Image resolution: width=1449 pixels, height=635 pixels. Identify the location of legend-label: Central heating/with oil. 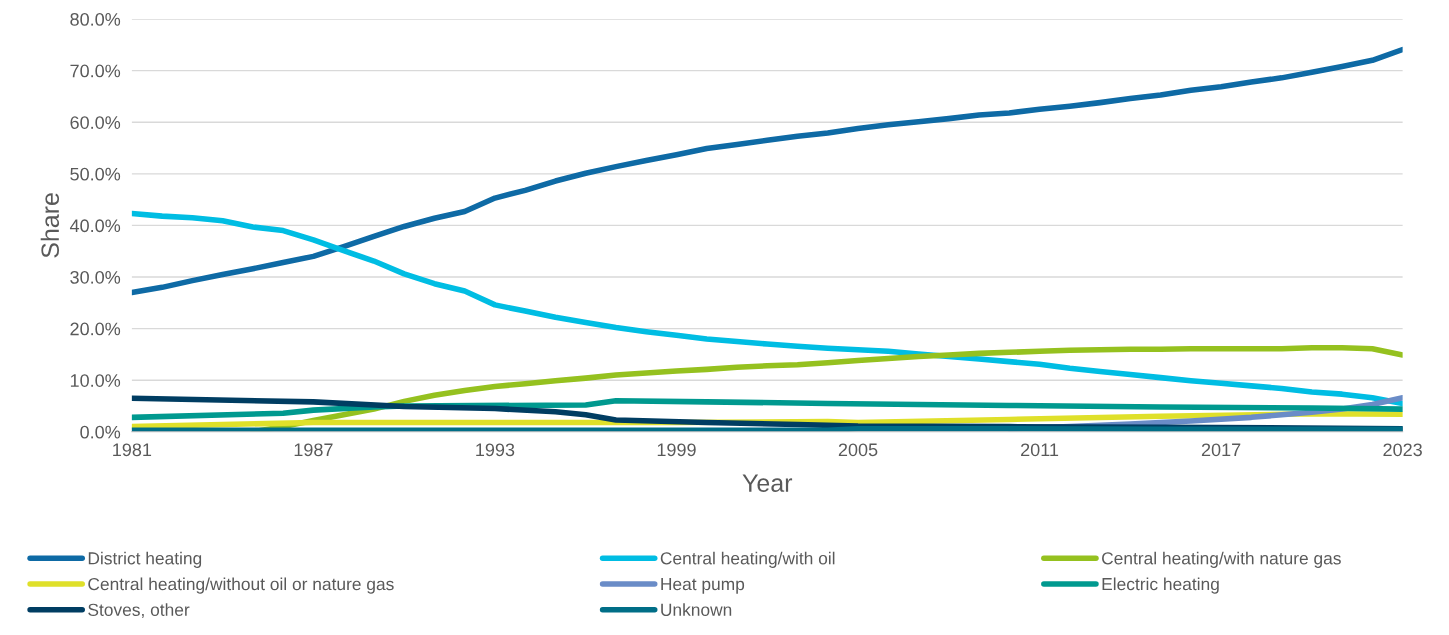
(747, 559).